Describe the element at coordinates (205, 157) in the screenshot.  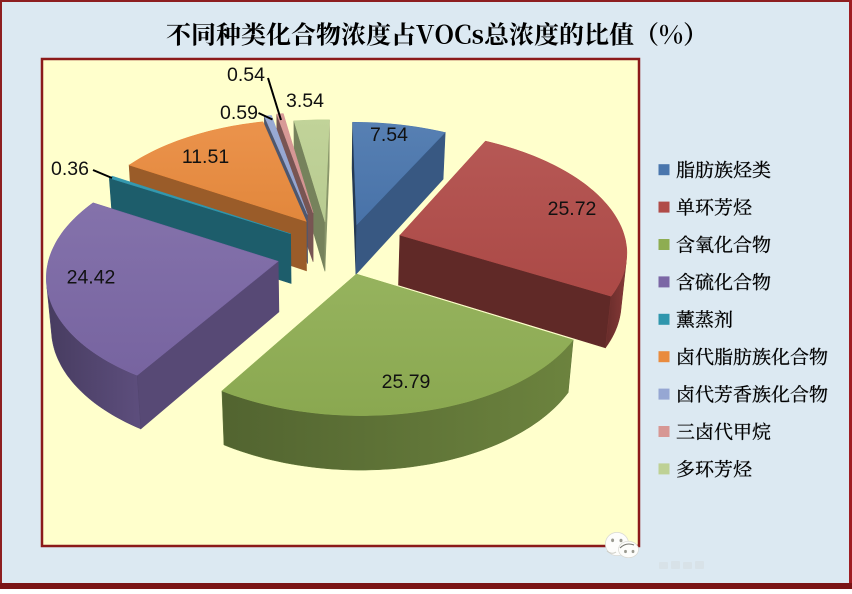
I see `svg-text: 11.51` at that location.